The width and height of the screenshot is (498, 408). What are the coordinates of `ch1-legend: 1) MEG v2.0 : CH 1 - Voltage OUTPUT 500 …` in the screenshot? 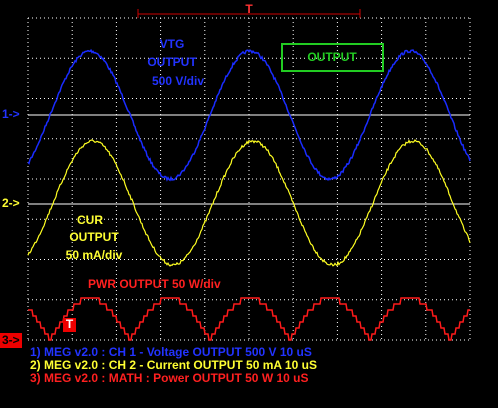 It's located at (171, 352).